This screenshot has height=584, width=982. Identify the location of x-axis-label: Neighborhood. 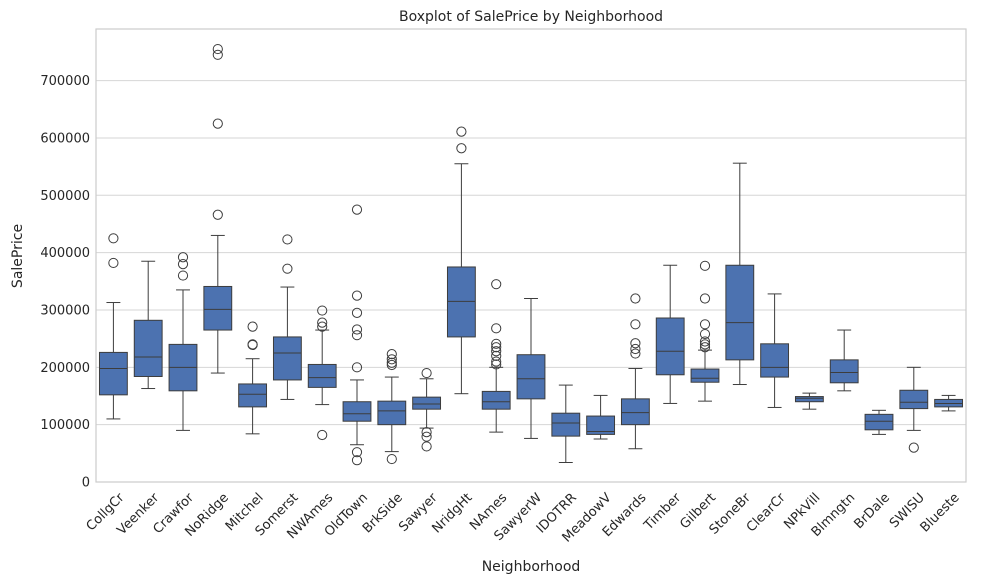
(531, 567).